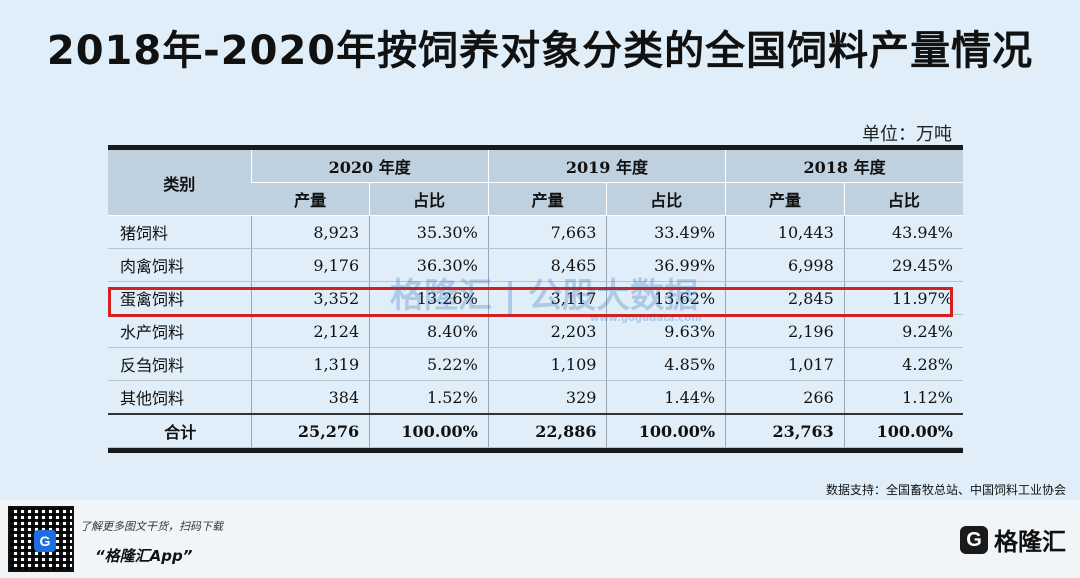 This screenshot has height=578, width=1080. I want to click on cell-share: 35.30%, so click(429, 232).